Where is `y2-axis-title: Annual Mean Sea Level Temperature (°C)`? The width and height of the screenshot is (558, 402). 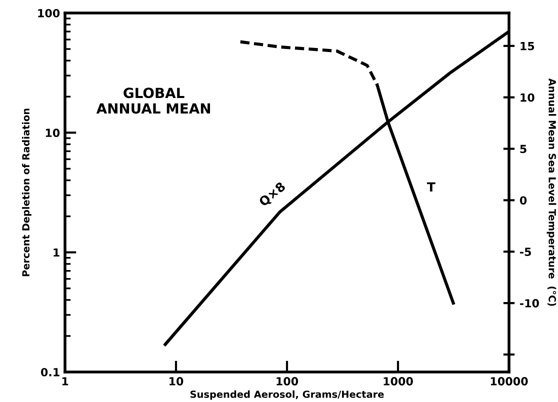 y2-axis-title: Annual Mean Sea Level Temperature (°C) is located at coordinates (551, 192).